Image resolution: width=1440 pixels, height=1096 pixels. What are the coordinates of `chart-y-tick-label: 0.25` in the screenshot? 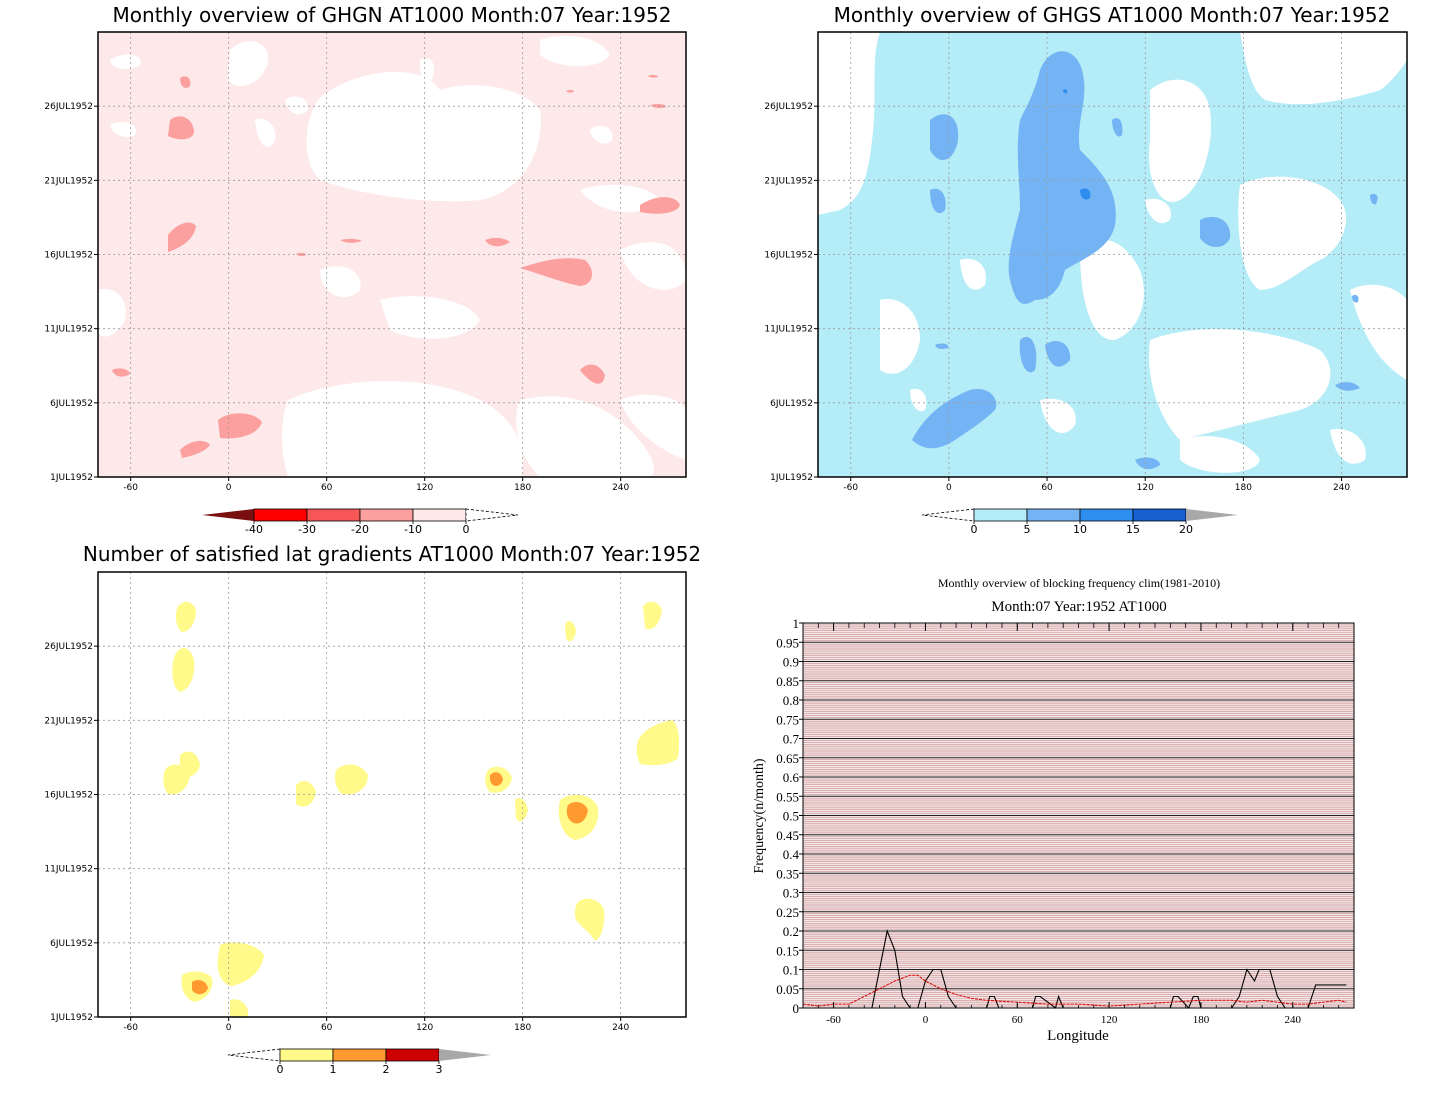 It's located at (787, 912).